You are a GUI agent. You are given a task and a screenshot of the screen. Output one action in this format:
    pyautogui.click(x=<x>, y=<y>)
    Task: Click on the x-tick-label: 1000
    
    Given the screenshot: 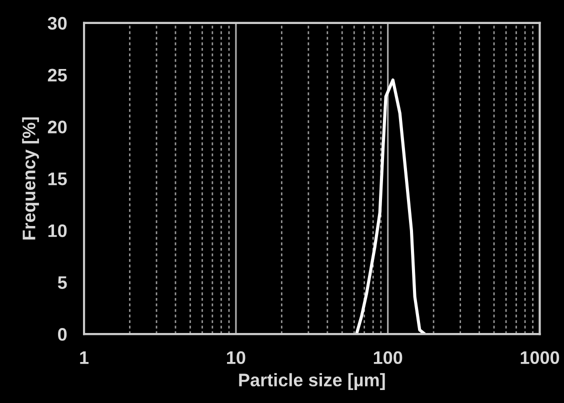 What is the action you would take?
    pyautogui.click(x=540, y=357)
    